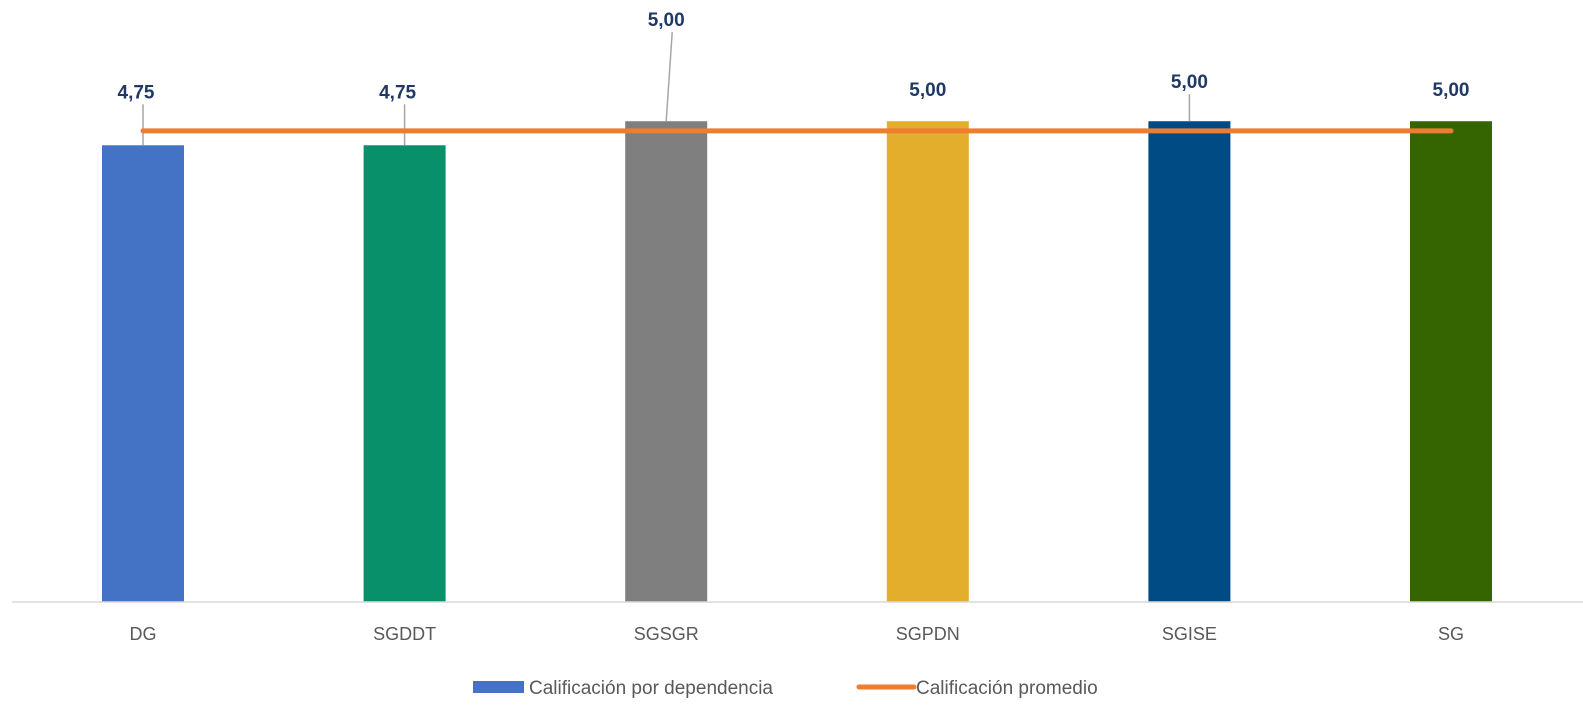  I want to click on label-leader-lines-layer, so click(666, 89).